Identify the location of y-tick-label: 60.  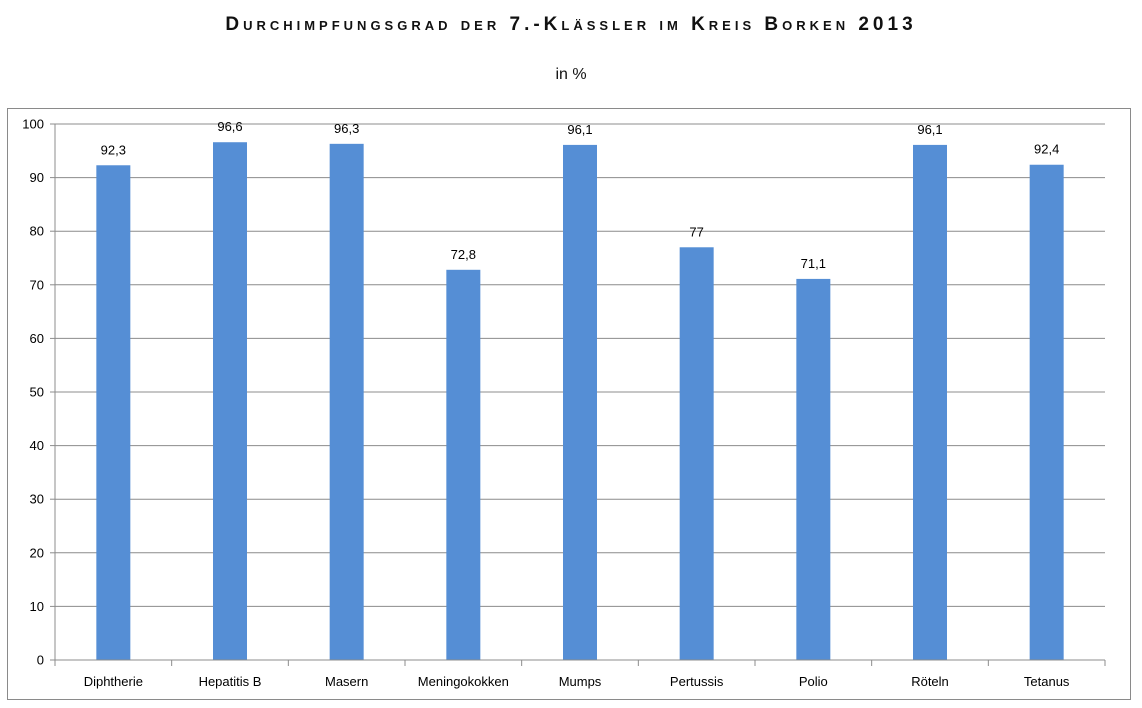
(37, 338).